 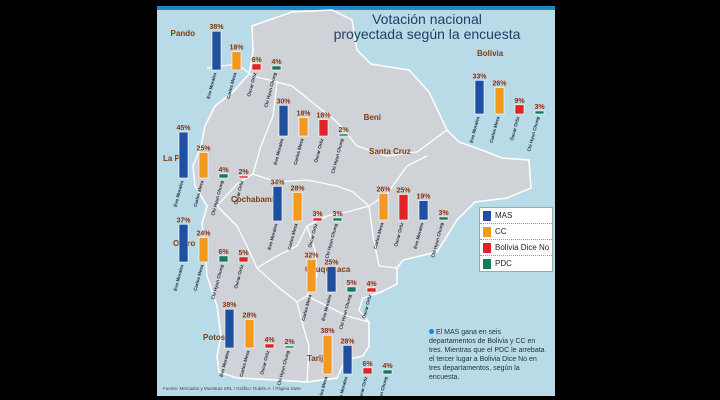 What do you see at coordinates (317, 358) in the screenshot?
I see `chart-title-tarija: Tarija` at bounding box center [317, 358].